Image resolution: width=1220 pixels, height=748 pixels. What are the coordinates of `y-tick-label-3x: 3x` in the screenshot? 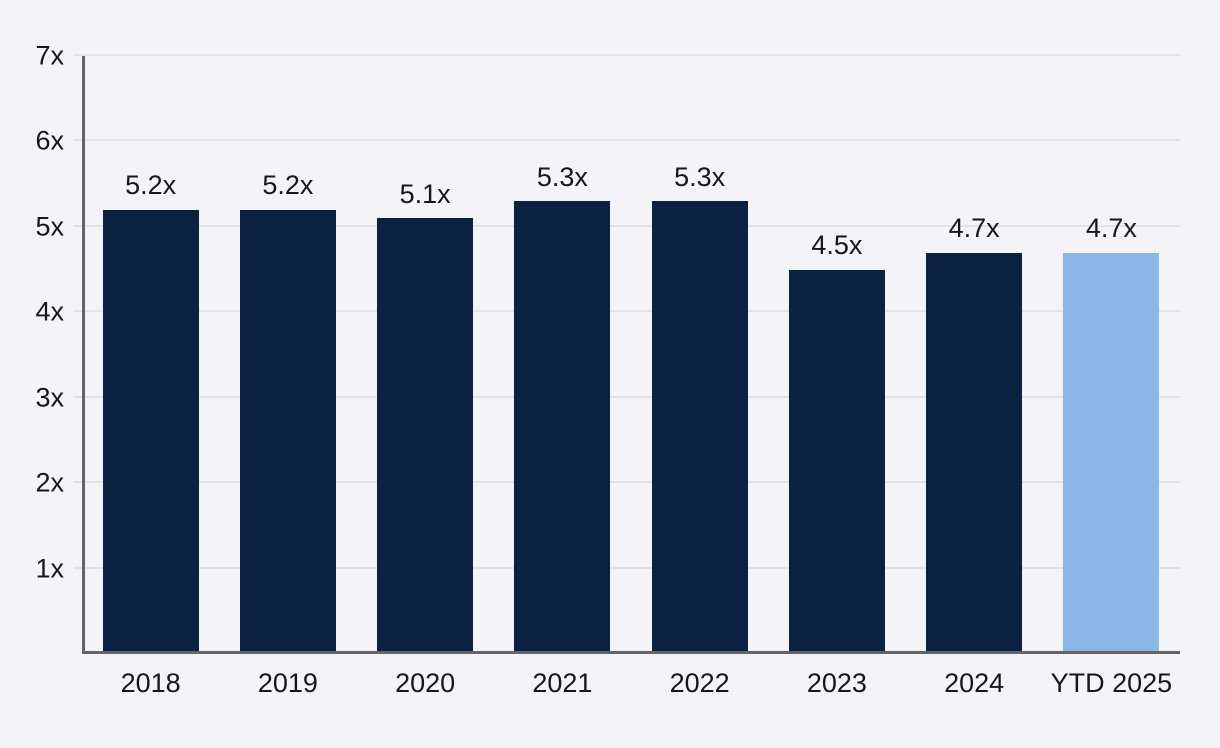 It's located at (49, 397).